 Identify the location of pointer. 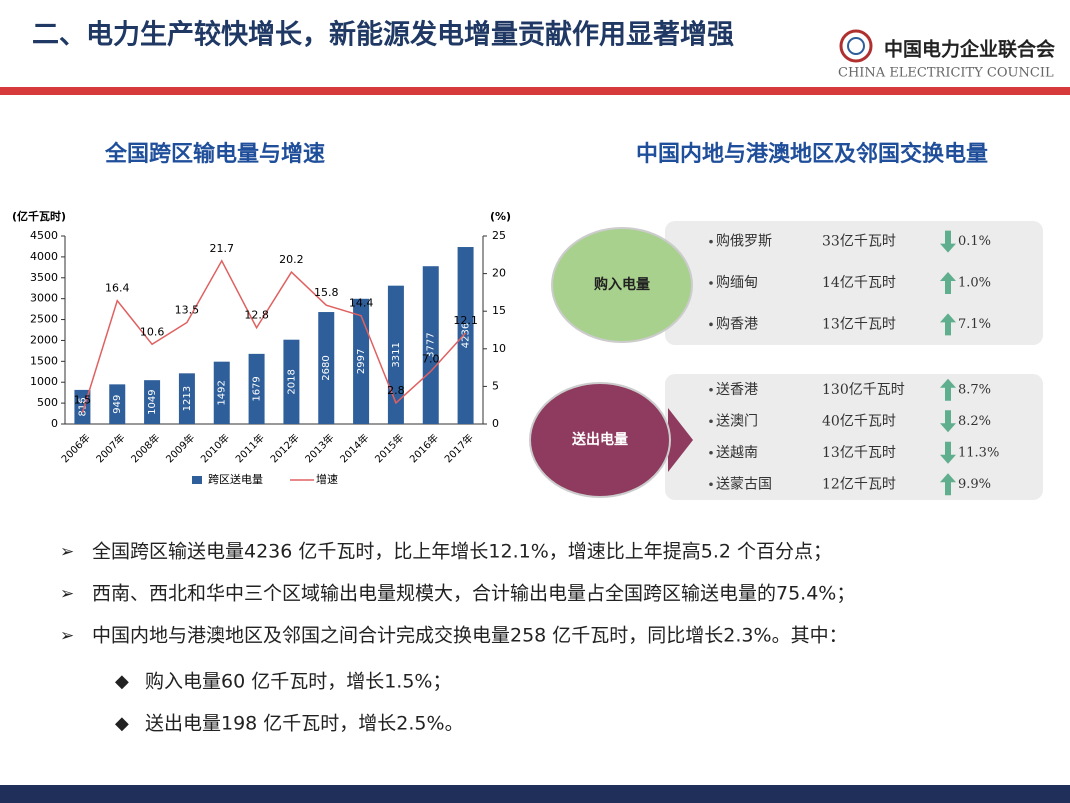
(680, 440).